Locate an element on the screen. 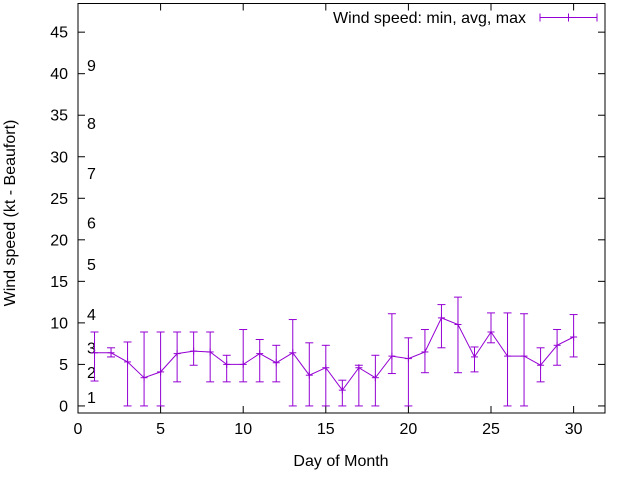  y-tick-label: 30 is located at coordinates (59, 157).